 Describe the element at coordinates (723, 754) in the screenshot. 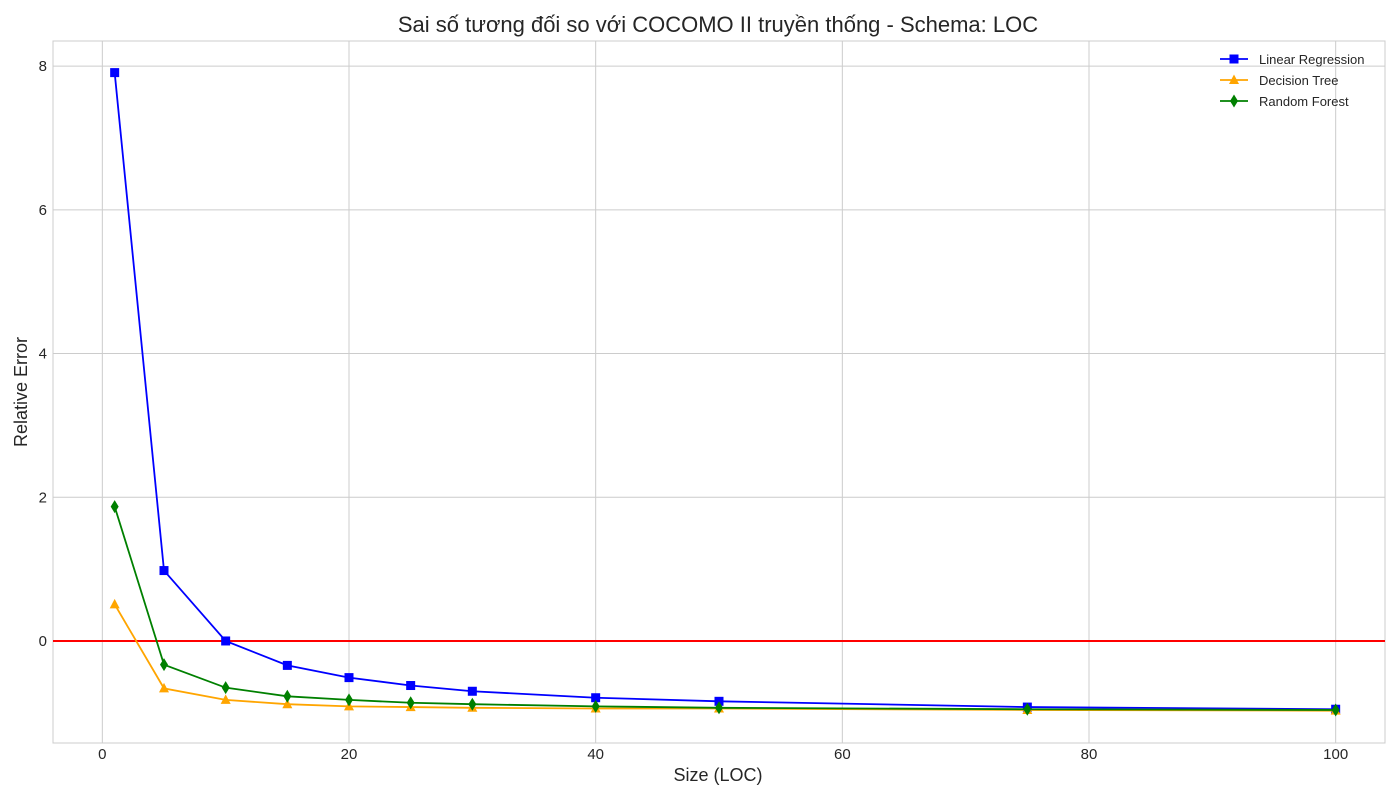

I see `x-tick-labels: 0 20 40 60 80 100` at that location.